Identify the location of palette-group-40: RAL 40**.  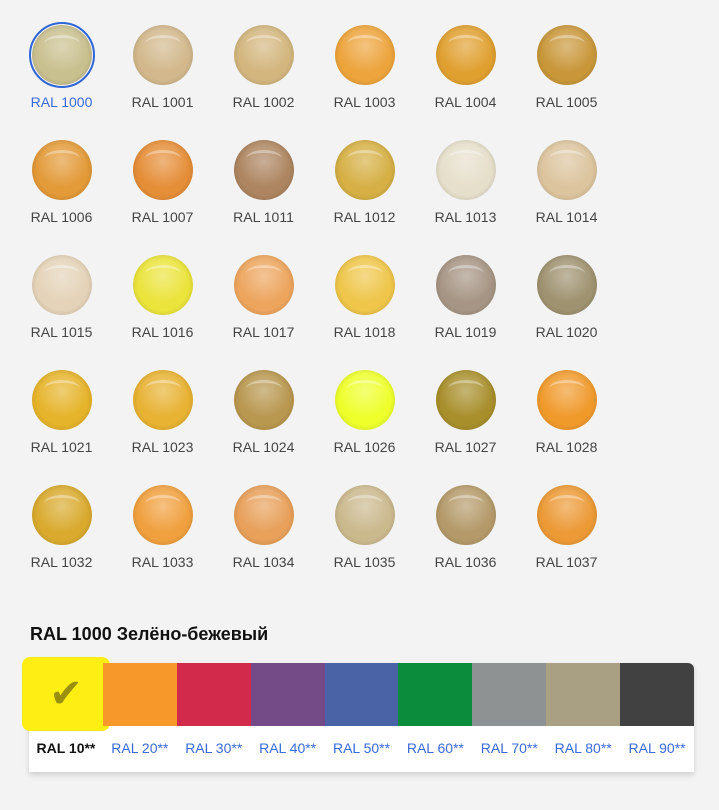
(287, 717).